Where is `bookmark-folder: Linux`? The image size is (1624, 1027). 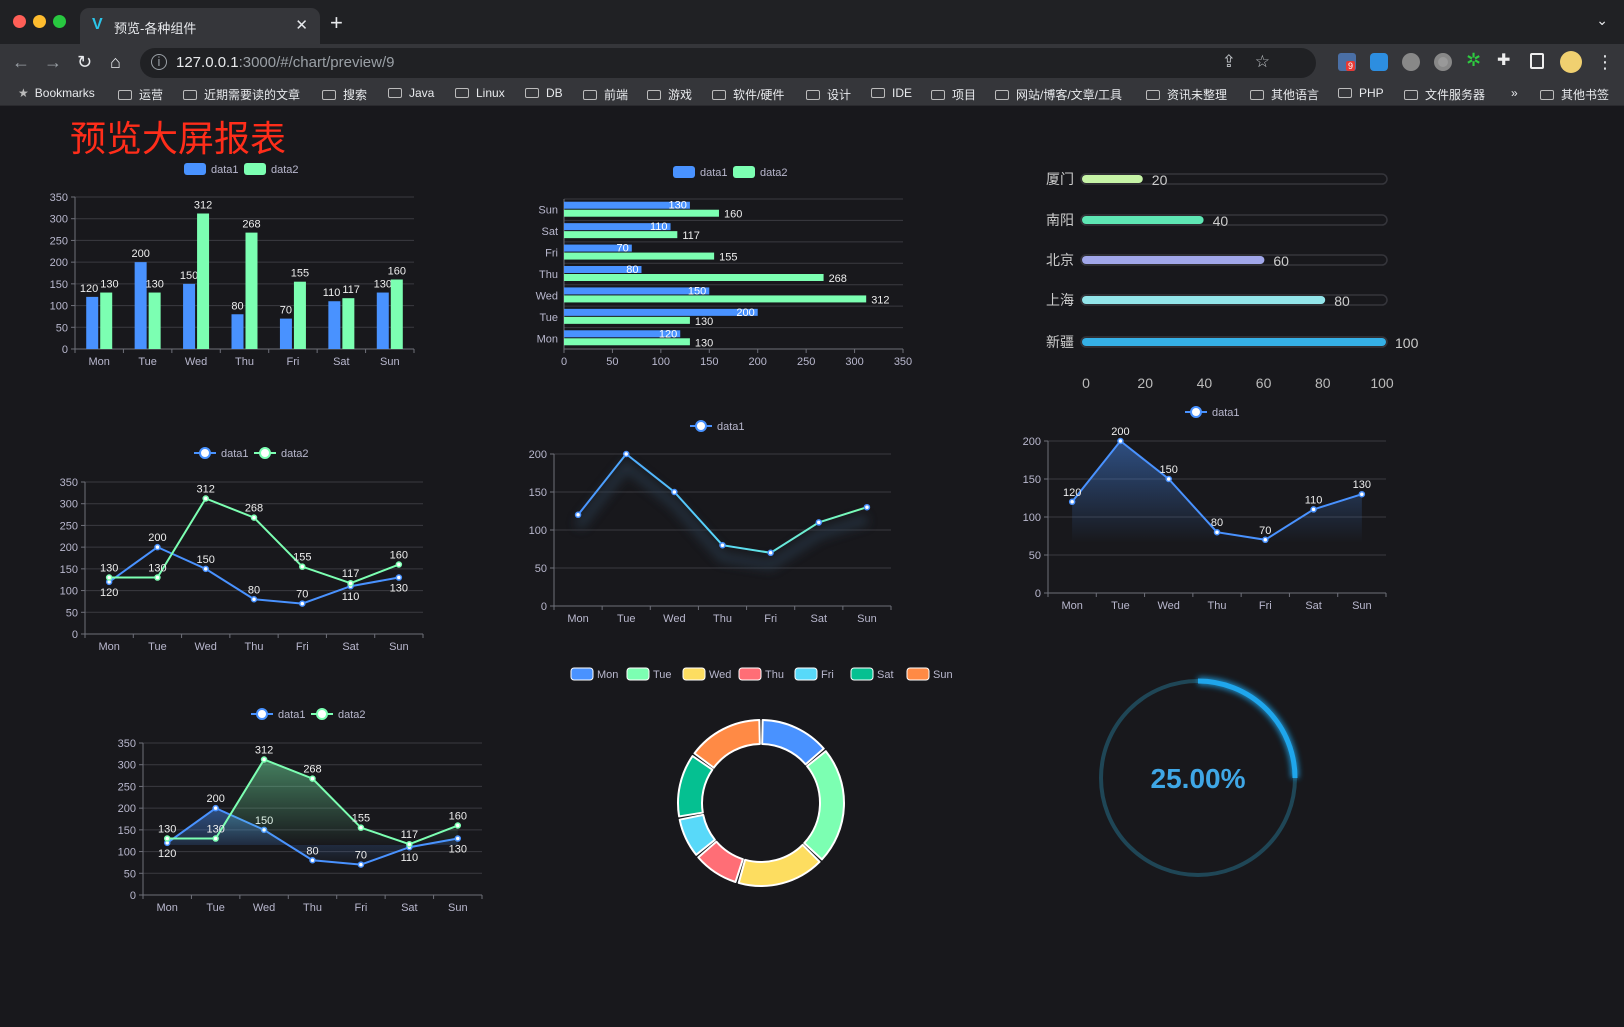 bookmark-folder: Linux is located at coordinates (480, 93).